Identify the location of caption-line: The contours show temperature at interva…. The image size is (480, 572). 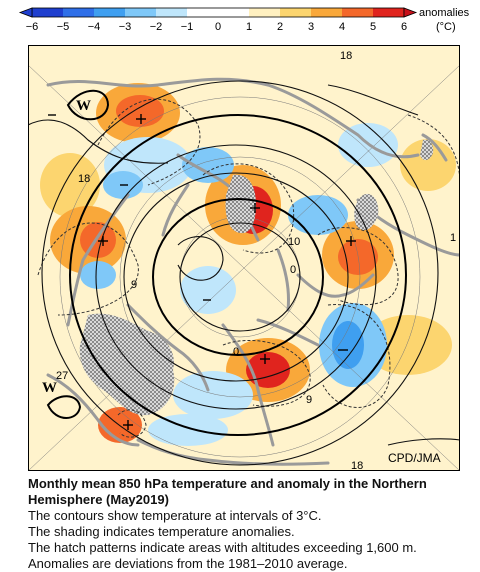
(175, 515).